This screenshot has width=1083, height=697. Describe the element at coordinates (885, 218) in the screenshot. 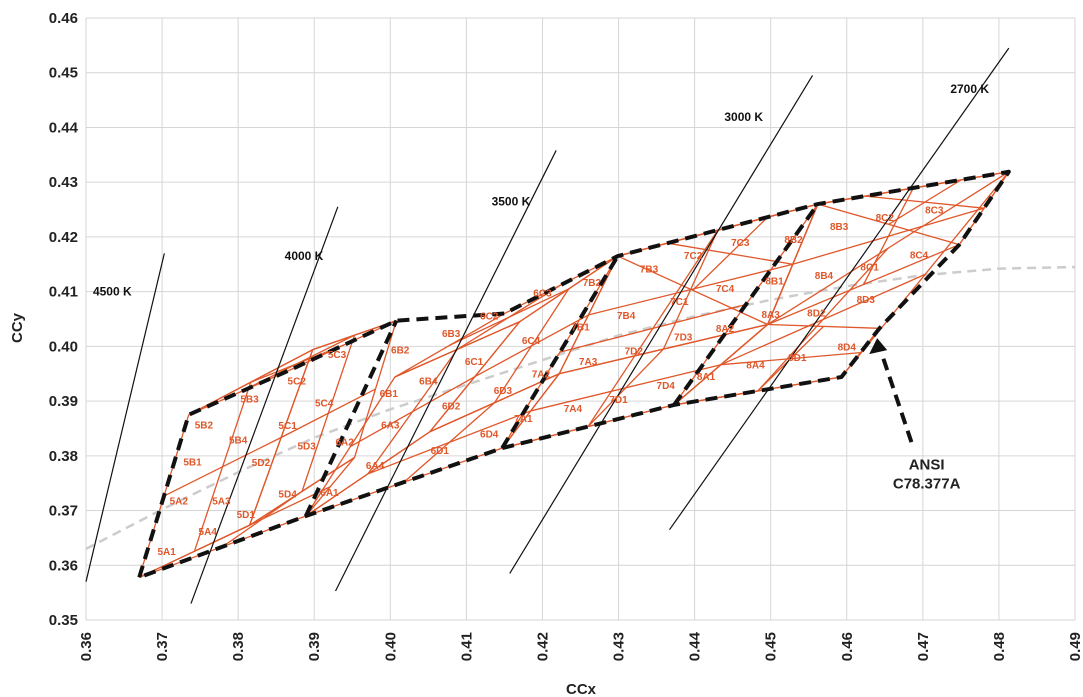

I see `bin-label: 8C2` at that location.